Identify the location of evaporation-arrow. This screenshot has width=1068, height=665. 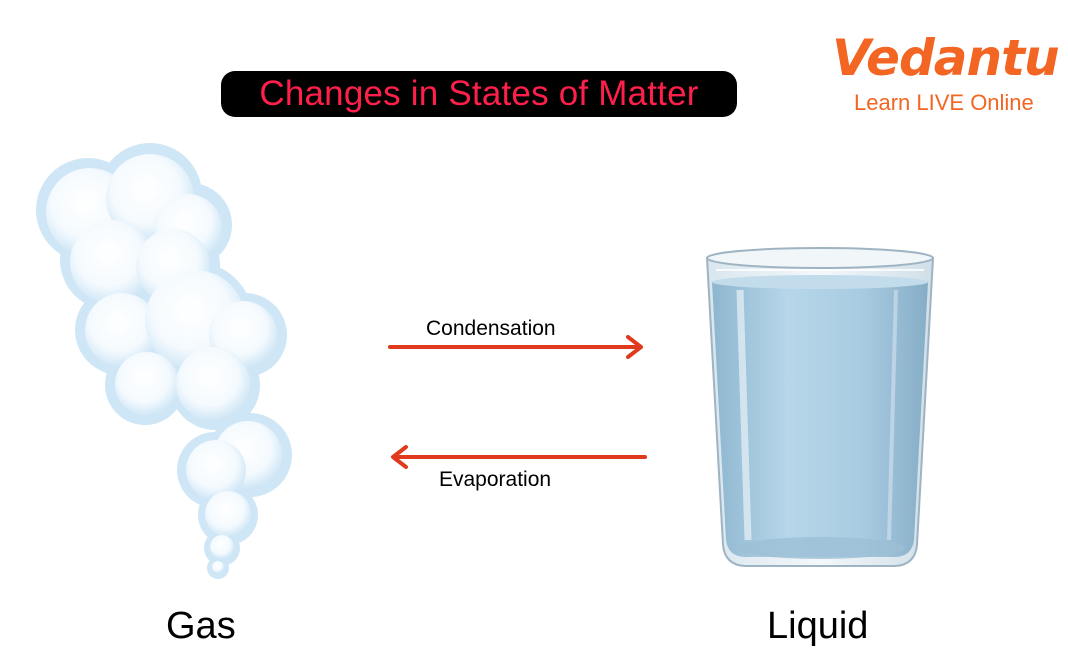
(519, 457).